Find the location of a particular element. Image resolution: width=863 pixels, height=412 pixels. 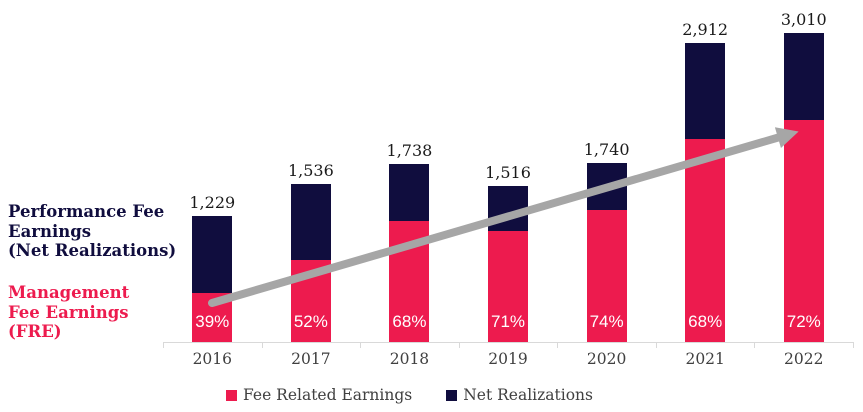

bar-column-2021: 2,912 68% 2021 is located at coordinates (705, 184).